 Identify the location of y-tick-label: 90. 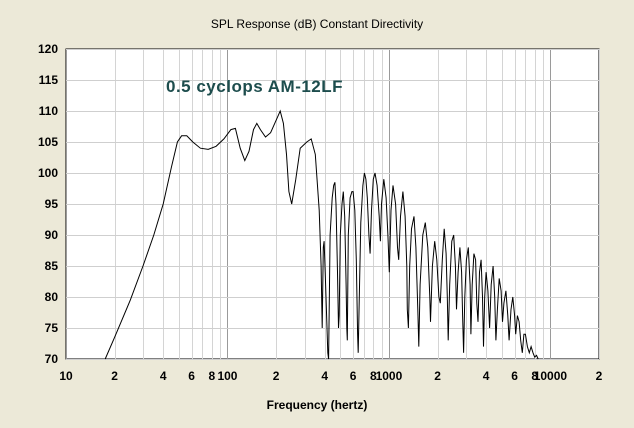
(52, 235).